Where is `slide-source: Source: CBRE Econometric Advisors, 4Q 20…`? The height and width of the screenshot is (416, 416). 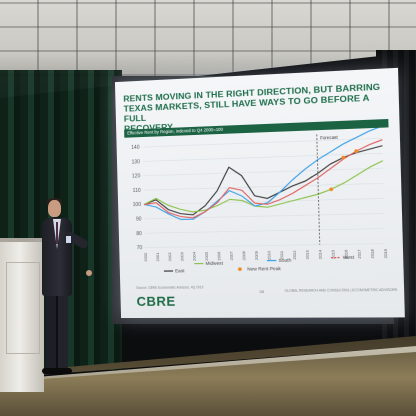
slide-source: Source: CBRE Econometric Advisors, 4Q 20… is located at coordinates (169, 287).